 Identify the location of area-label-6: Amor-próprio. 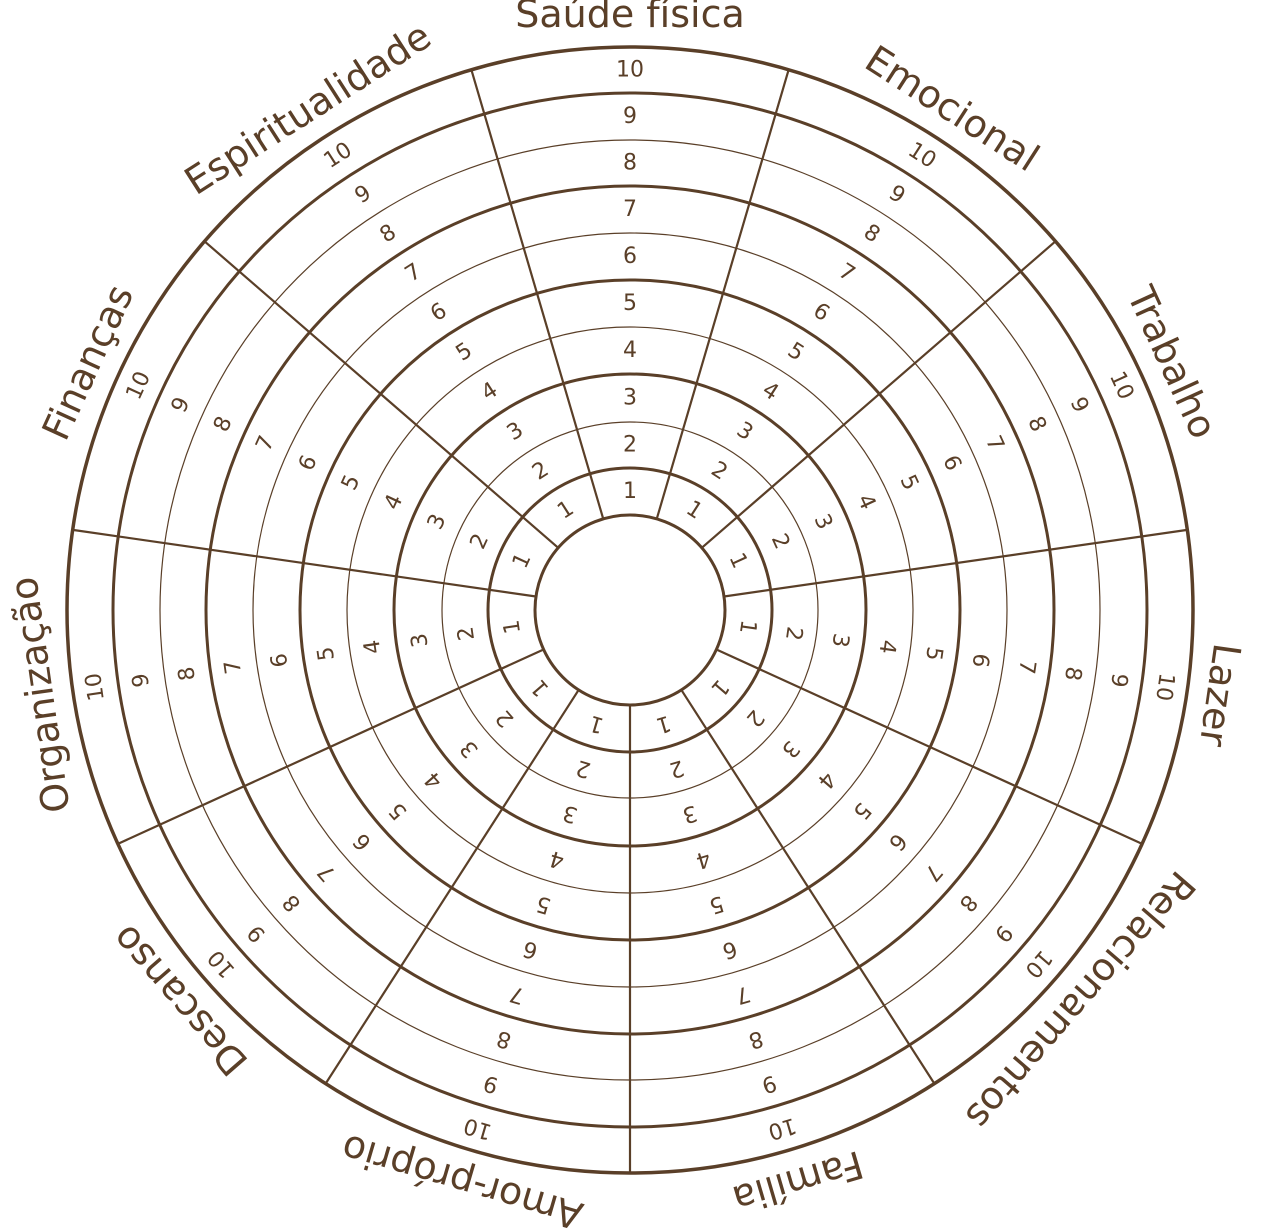
(461, 1177).